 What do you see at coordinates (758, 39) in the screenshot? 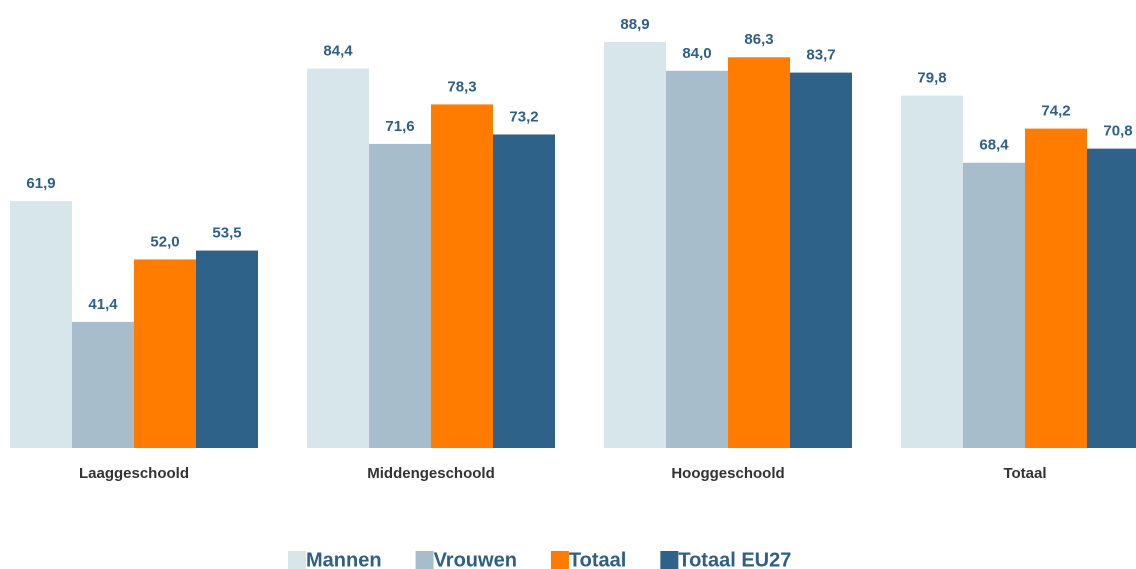
I see `value-label: 86,3` at bounding box center [758, 39].